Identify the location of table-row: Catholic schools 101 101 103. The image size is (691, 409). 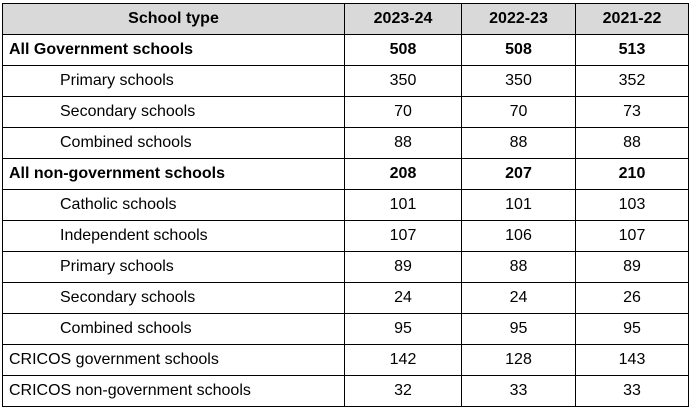
(345, 205).